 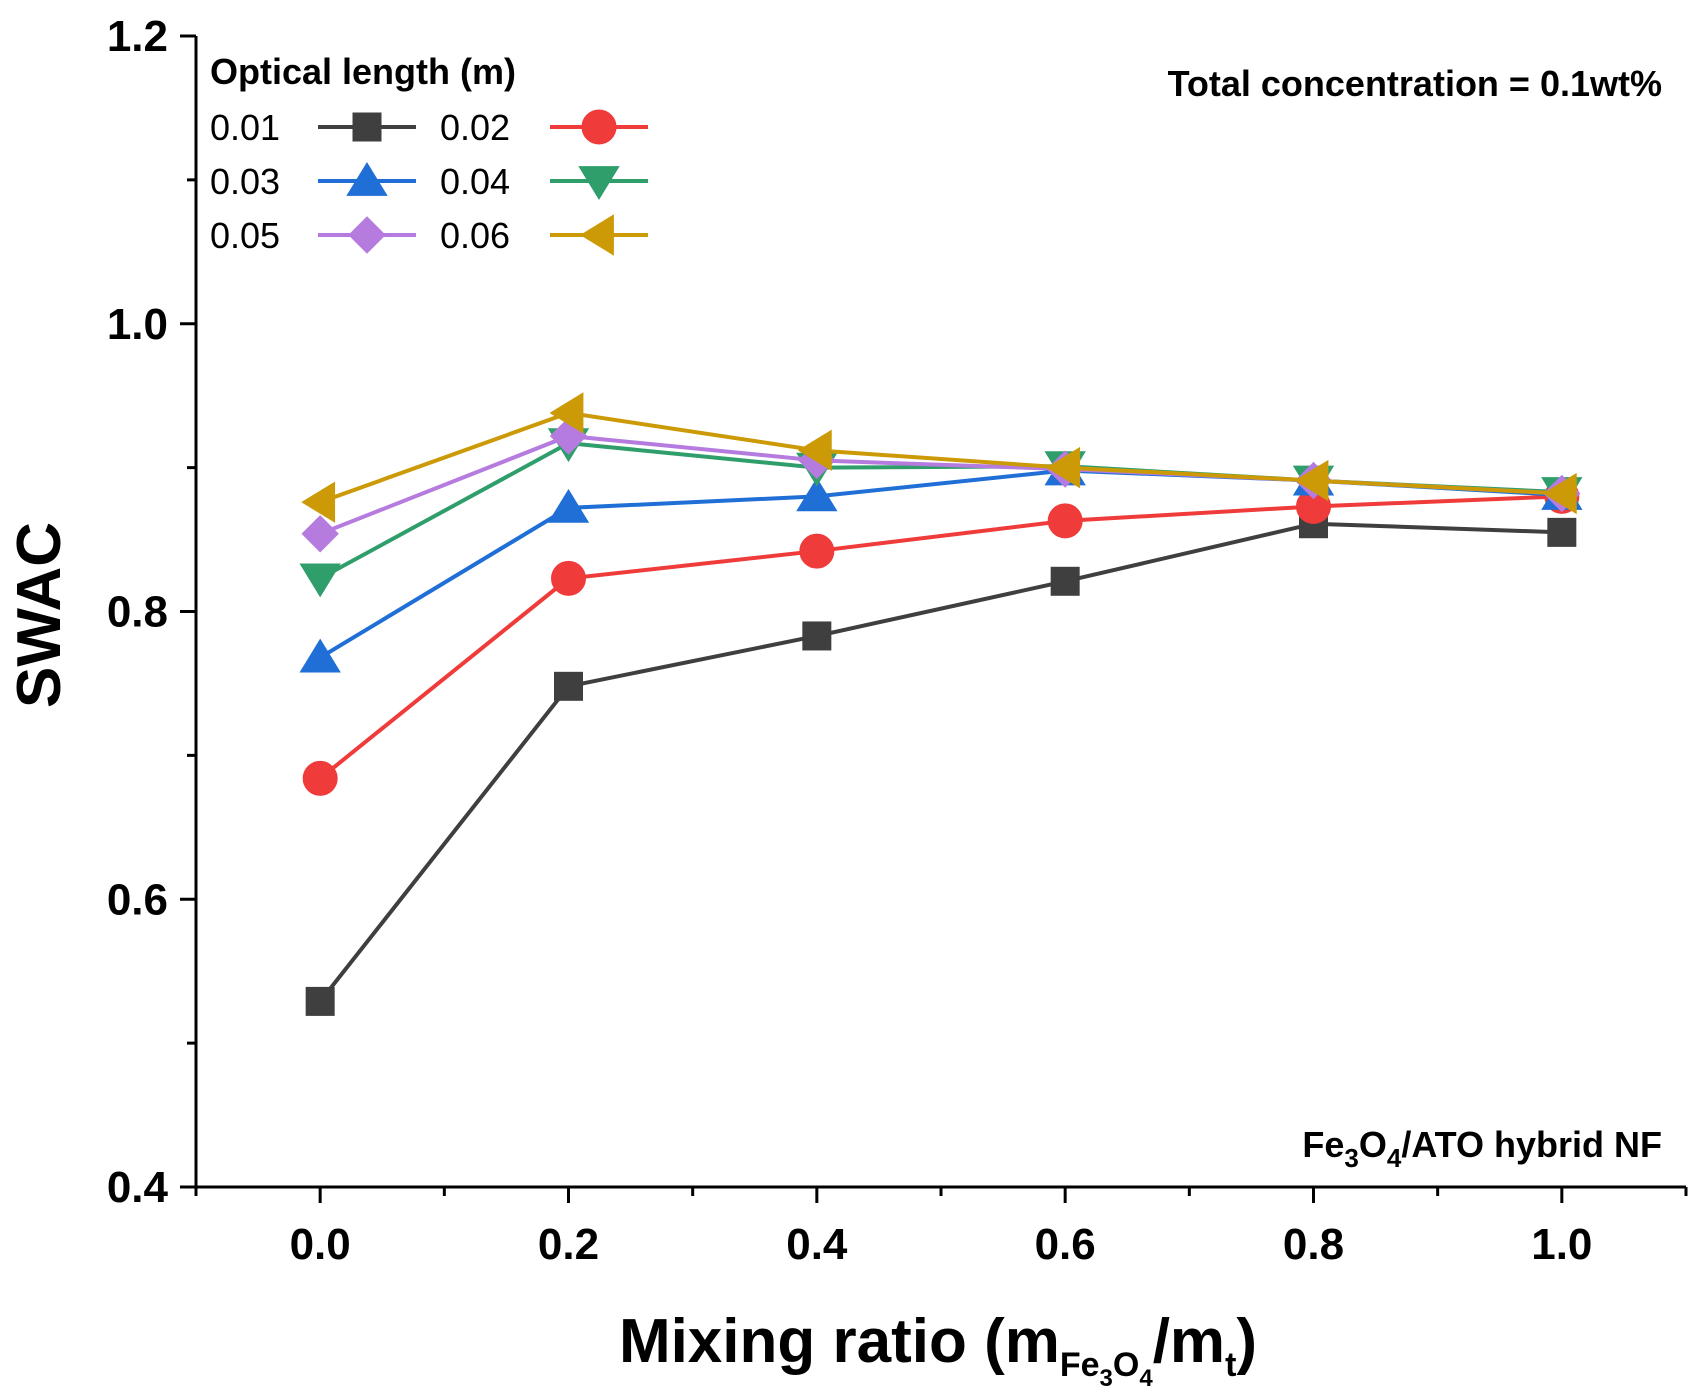 What do you see at coordinates (320, 1244) in the screenshot?
I see `x-tick-label: 0.0` at bounding box center [320, 1244].